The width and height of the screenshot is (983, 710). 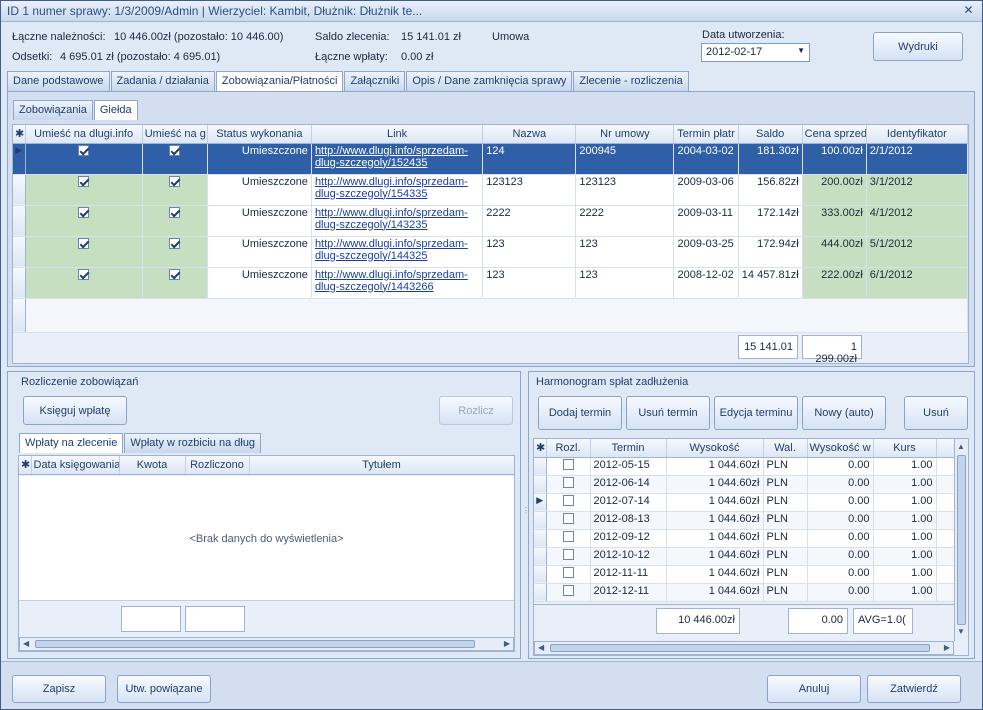 What do you see at coordinates (75, 465) in the screenshot?
I see `column-header: Data księgowania` at bounding box center [75, 465].